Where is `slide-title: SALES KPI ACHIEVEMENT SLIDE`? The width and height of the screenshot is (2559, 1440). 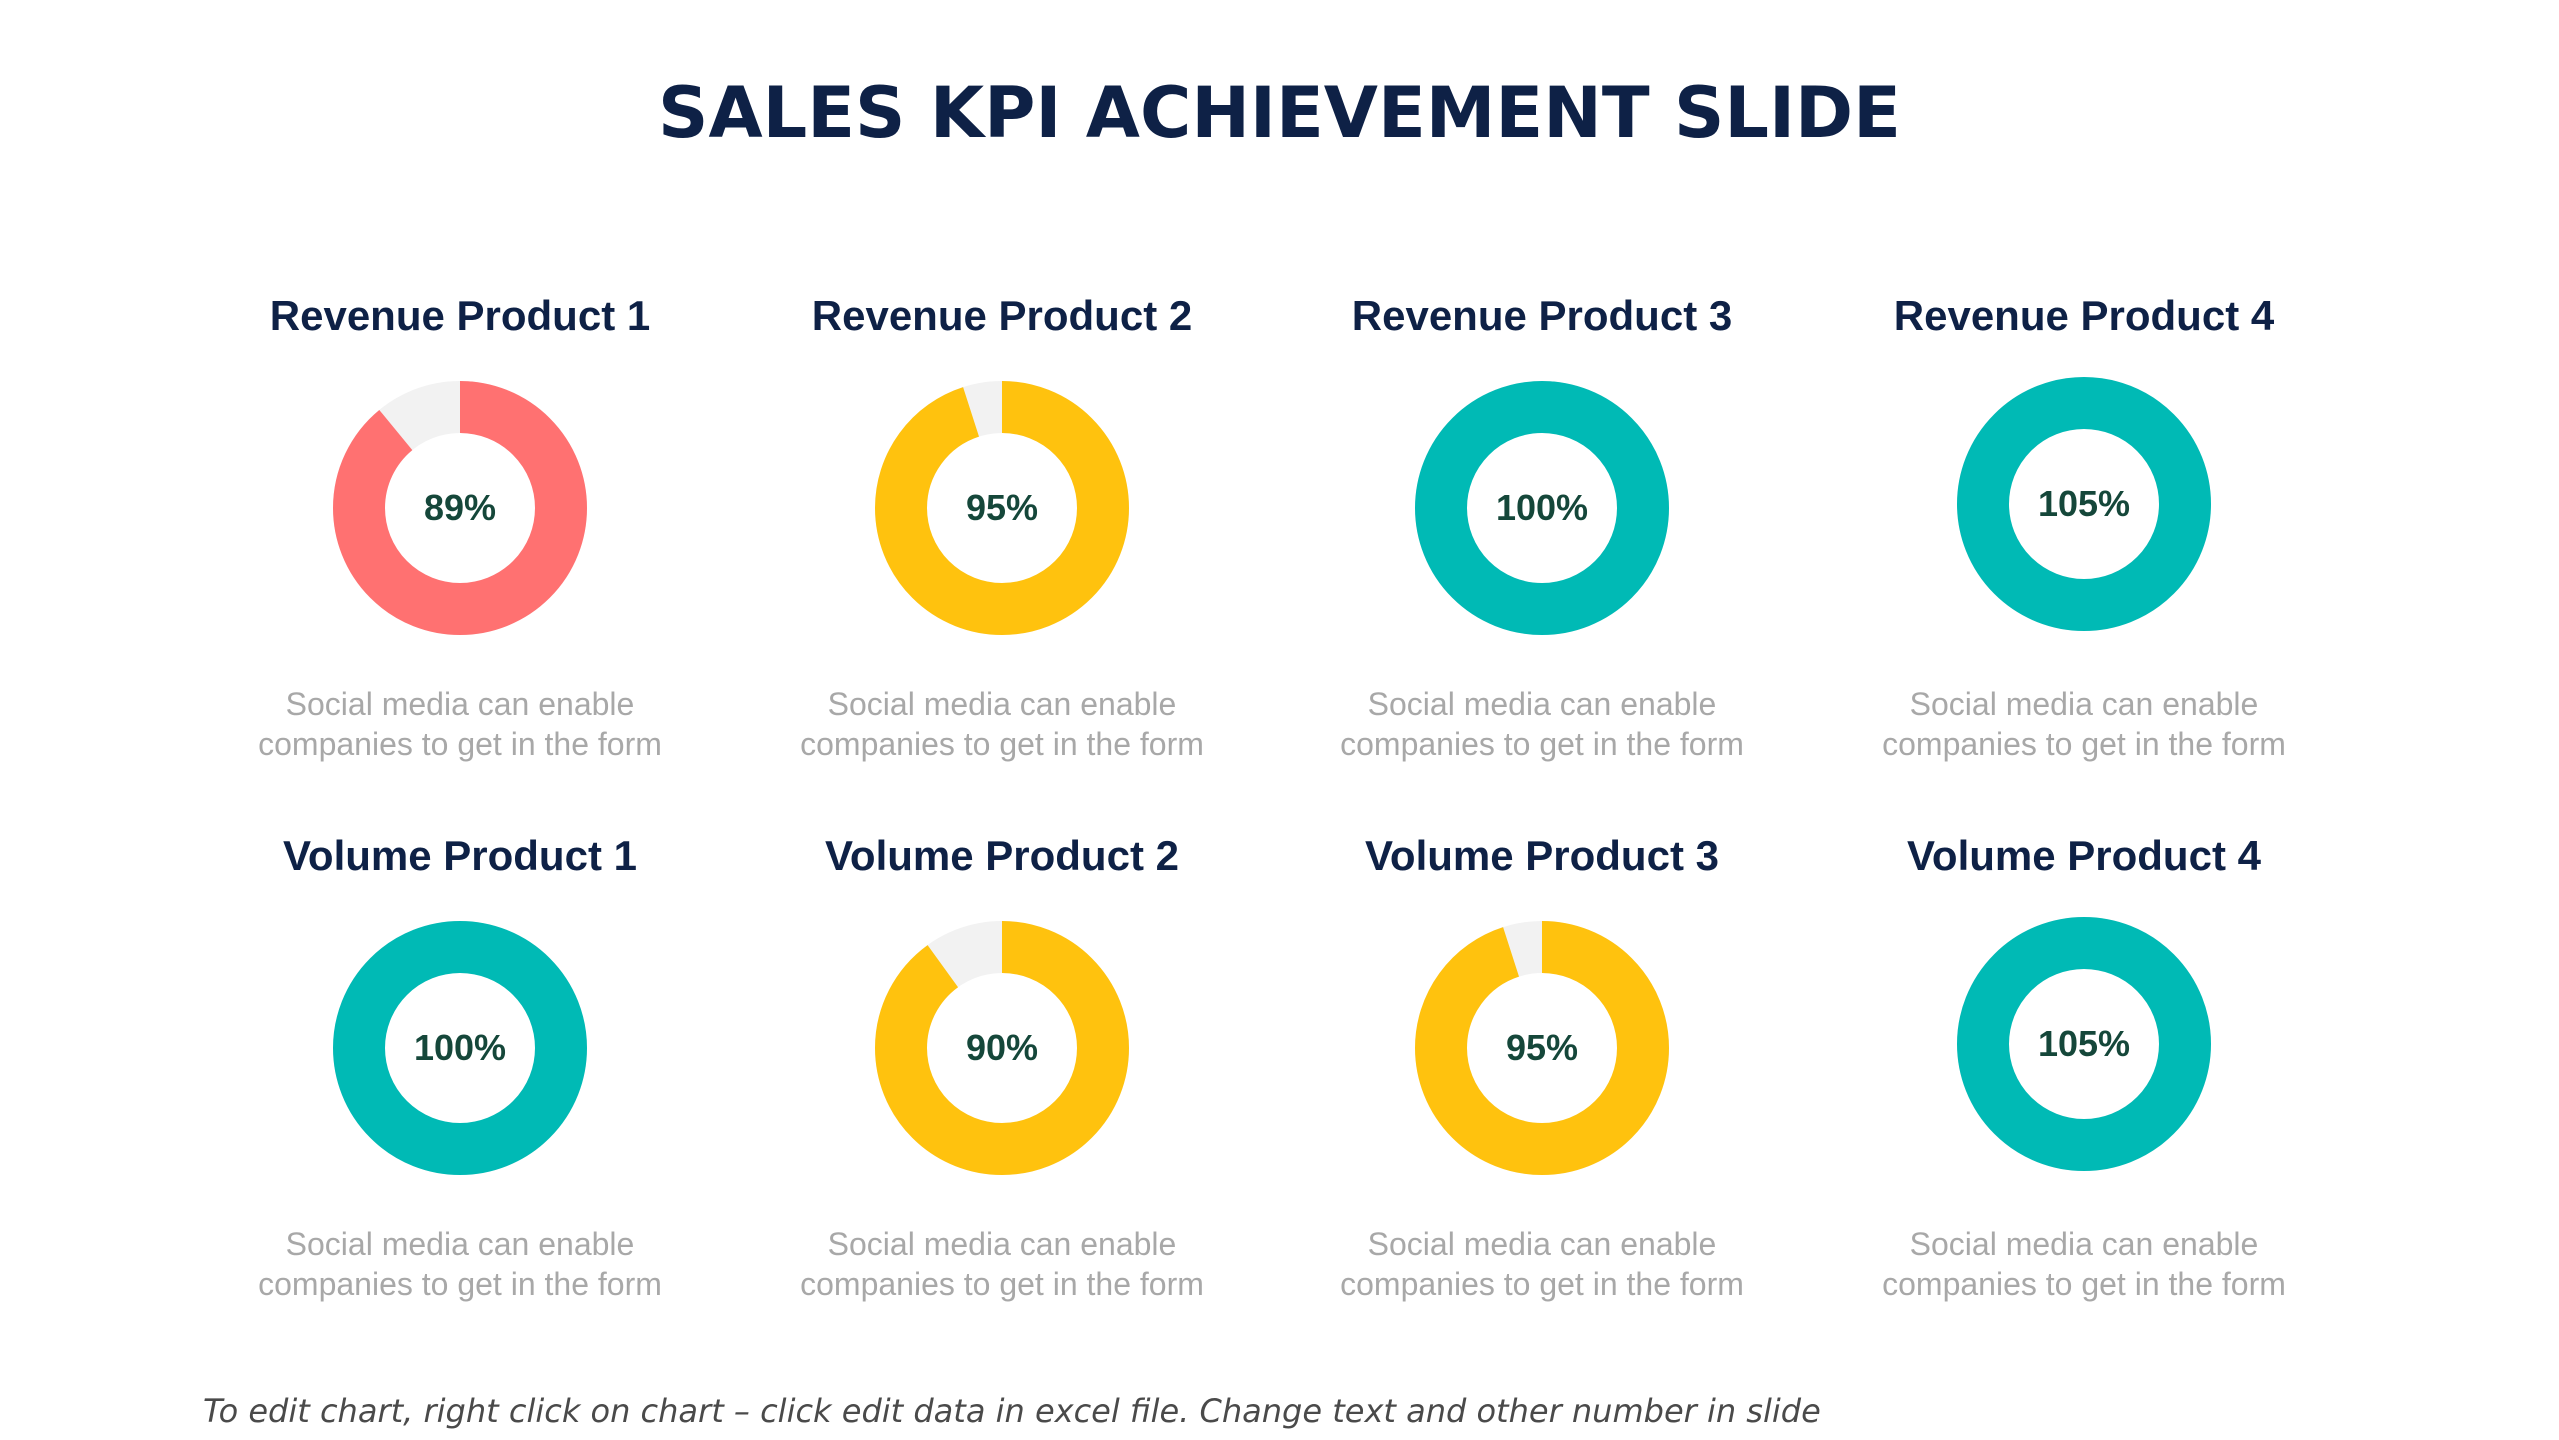
slide-title: SALES KPI ACHIEVEMENT SLIDE is located at coordinates (1279, 113).